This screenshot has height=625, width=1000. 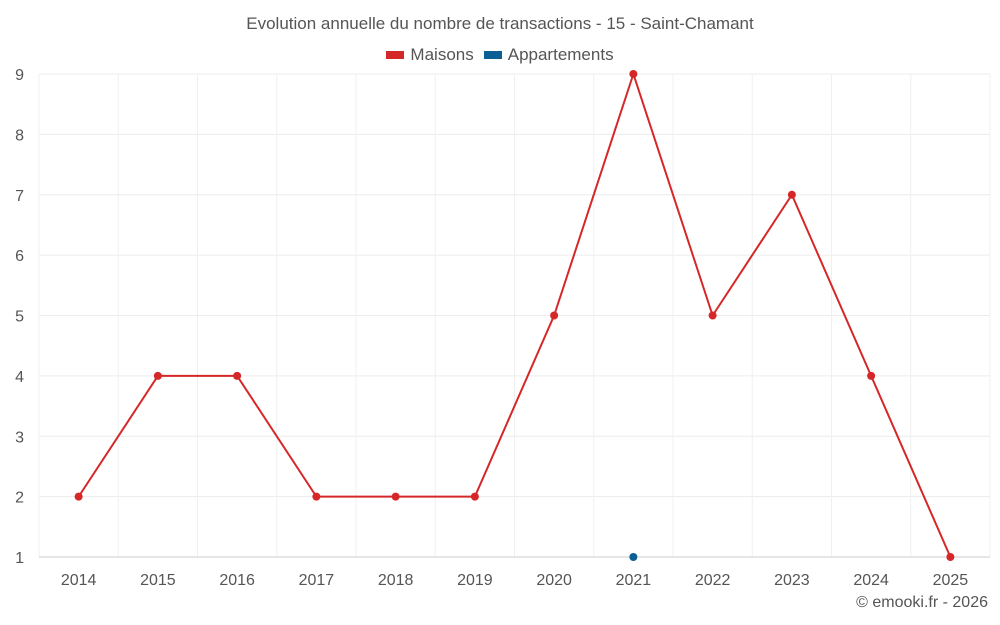 I want to click on legend-label-maisons: Maisons, so click(x=442, y=54).